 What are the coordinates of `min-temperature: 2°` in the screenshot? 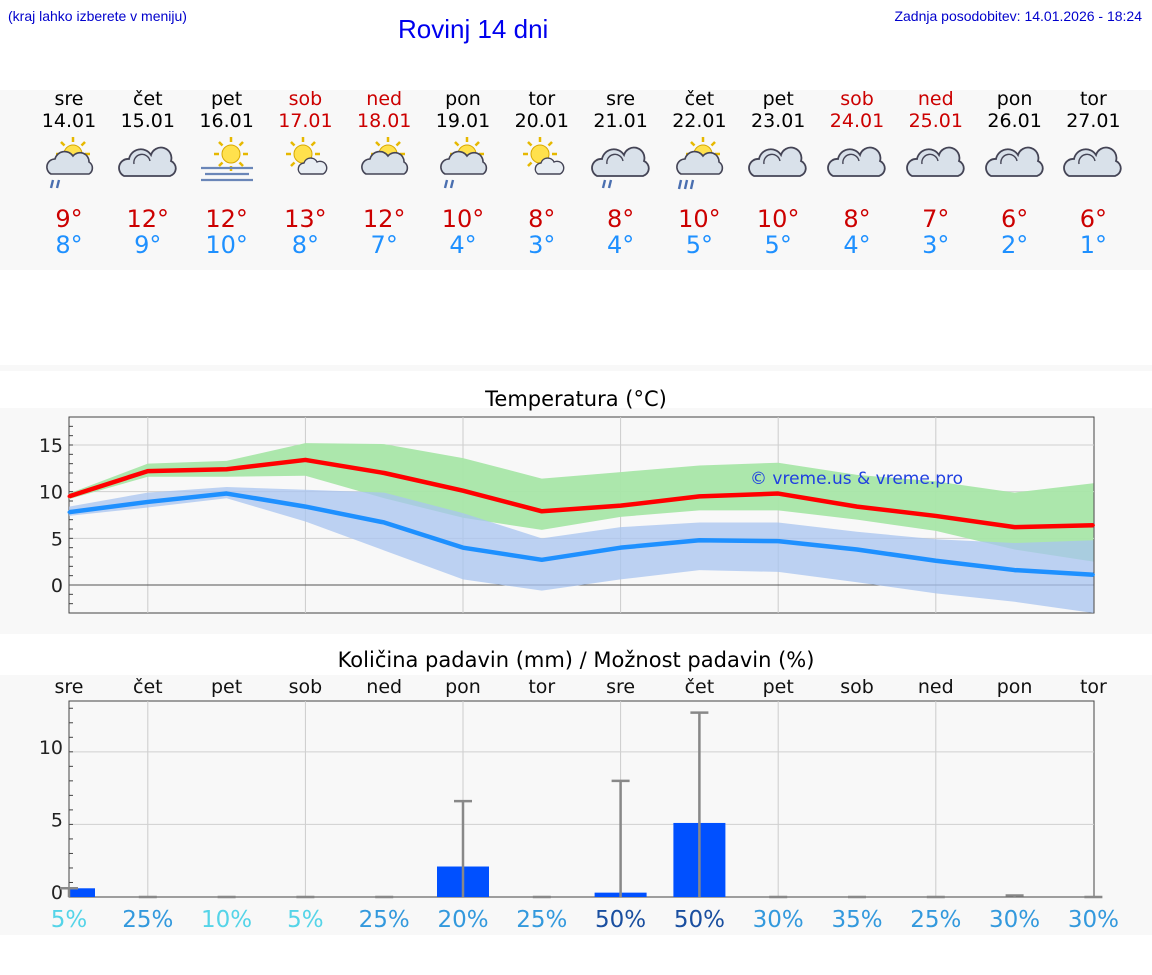 It's located at (1014, 245).